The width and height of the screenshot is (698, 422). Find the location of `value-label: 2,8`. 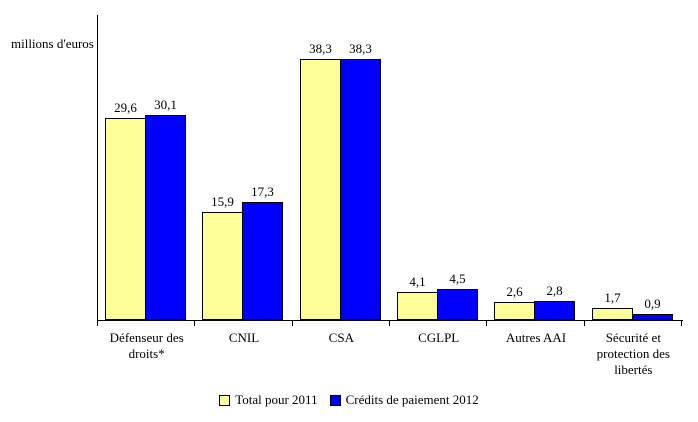

value-label: 2,8 is located at coordinates (554, 290).